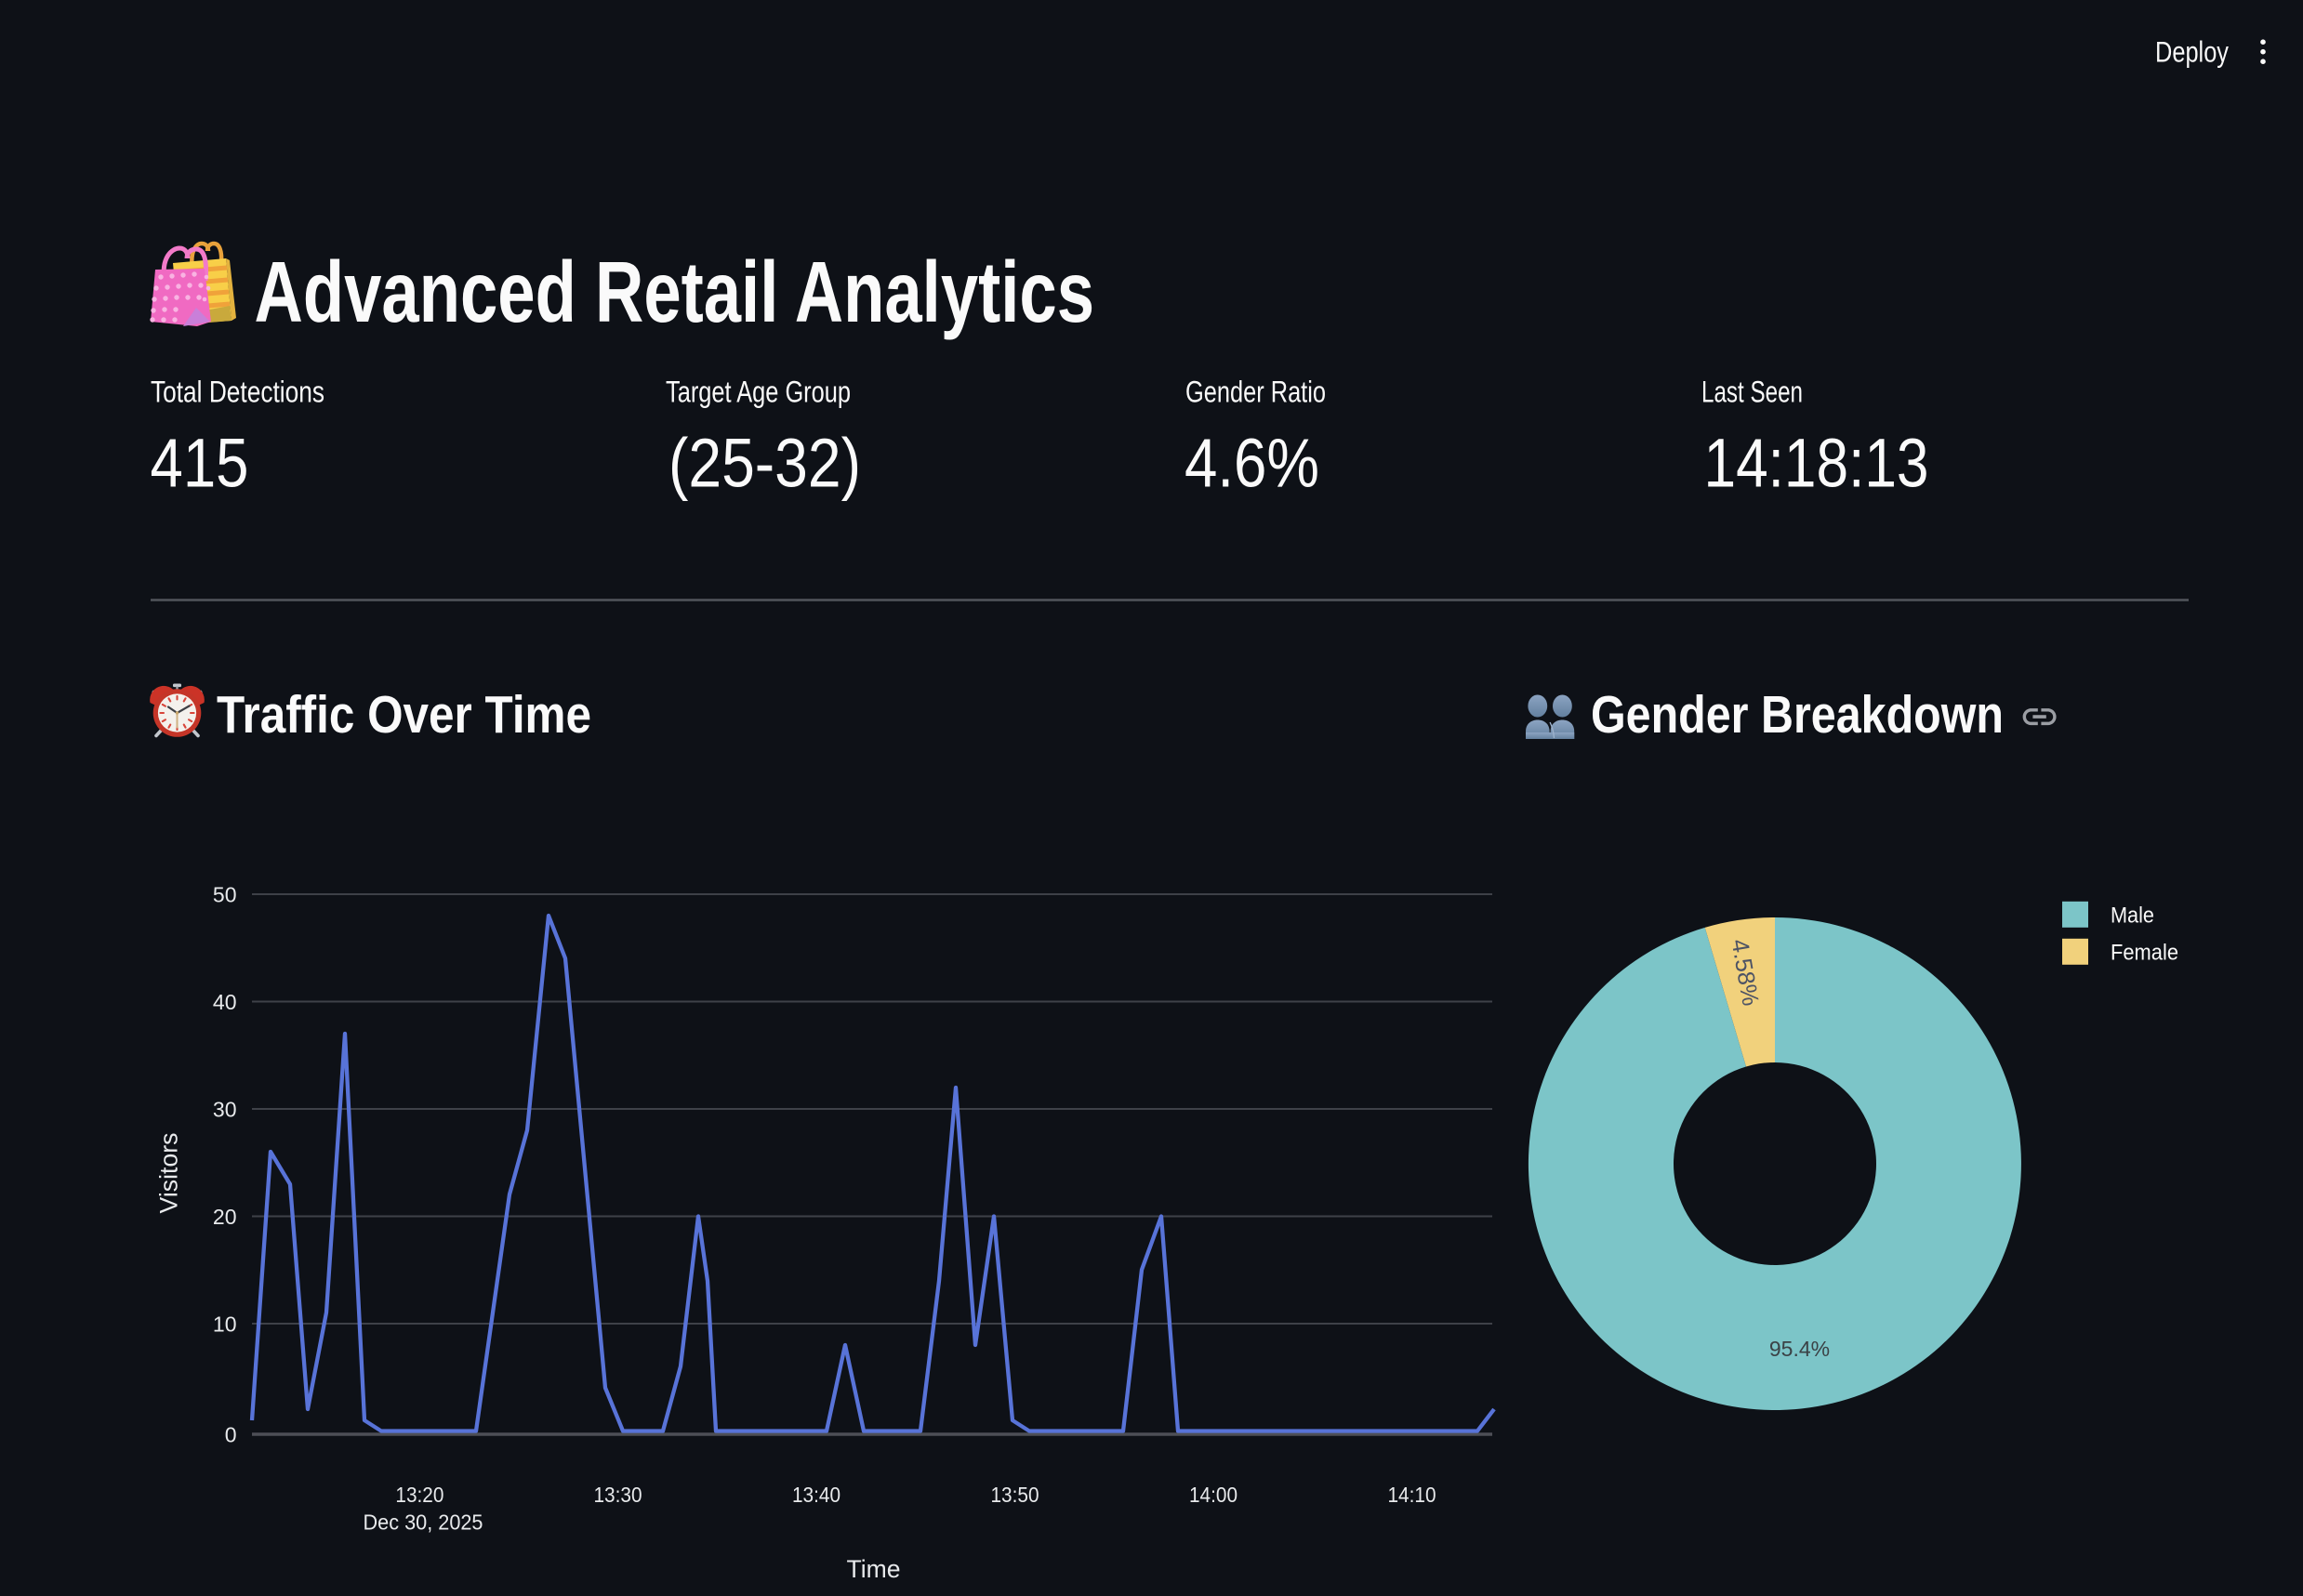 The image size is (2303, 1596). What do you see at coordinates (2192, 51) in the screenshot?
I see `svg-text: Deploy` at bounding box center [2192, 51].